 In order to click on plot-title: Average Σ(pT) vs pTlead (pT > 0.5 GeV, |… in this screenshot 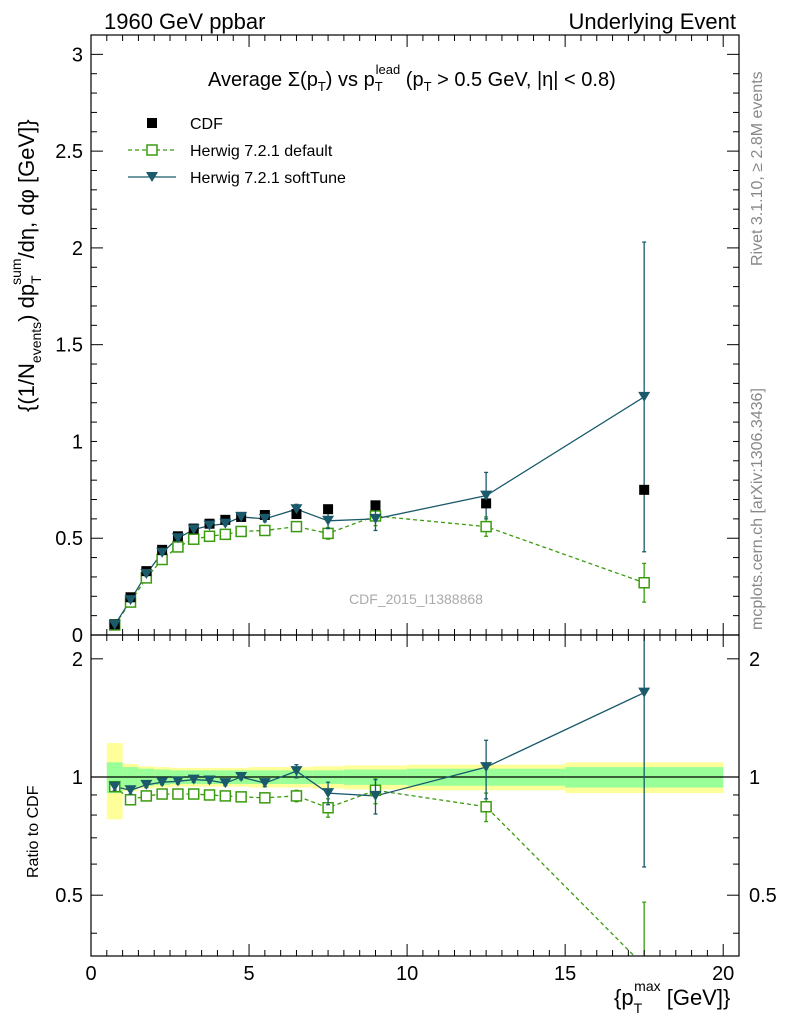, I will do `click(412, 78)`.